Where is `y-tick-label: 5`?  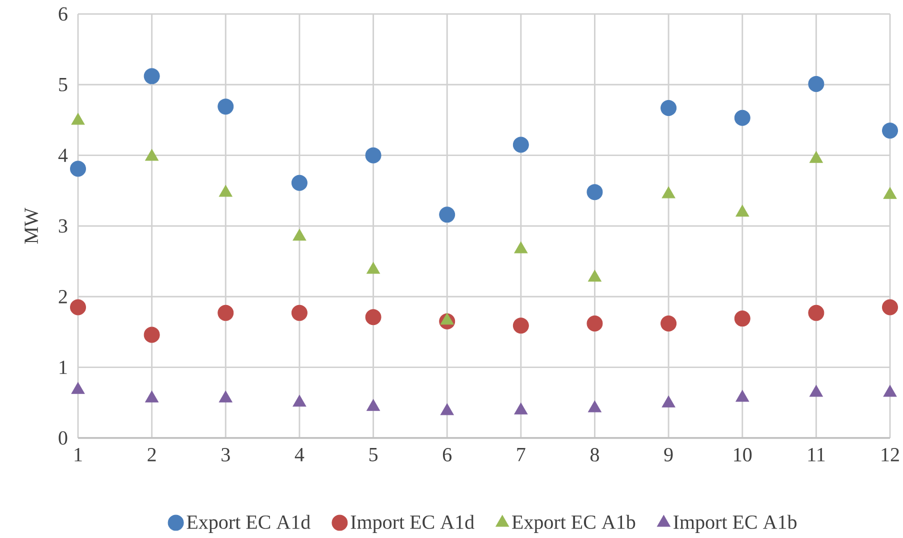
y-tick-label: 5 is located at coordinates (63, 85).